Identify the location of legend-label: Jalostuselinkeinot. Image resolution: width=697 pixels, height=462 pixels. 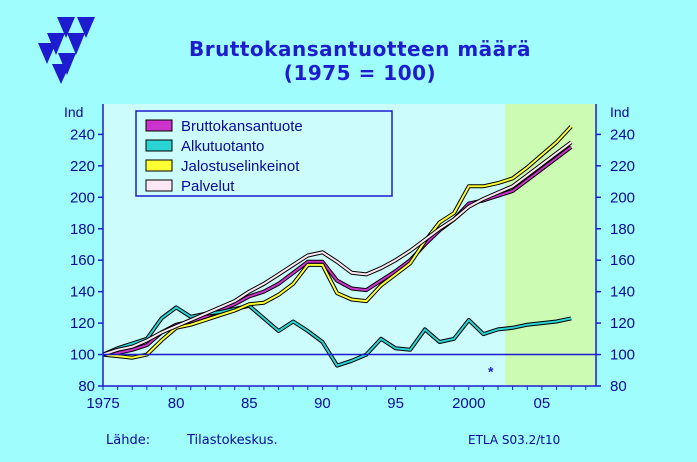
(240, 166).